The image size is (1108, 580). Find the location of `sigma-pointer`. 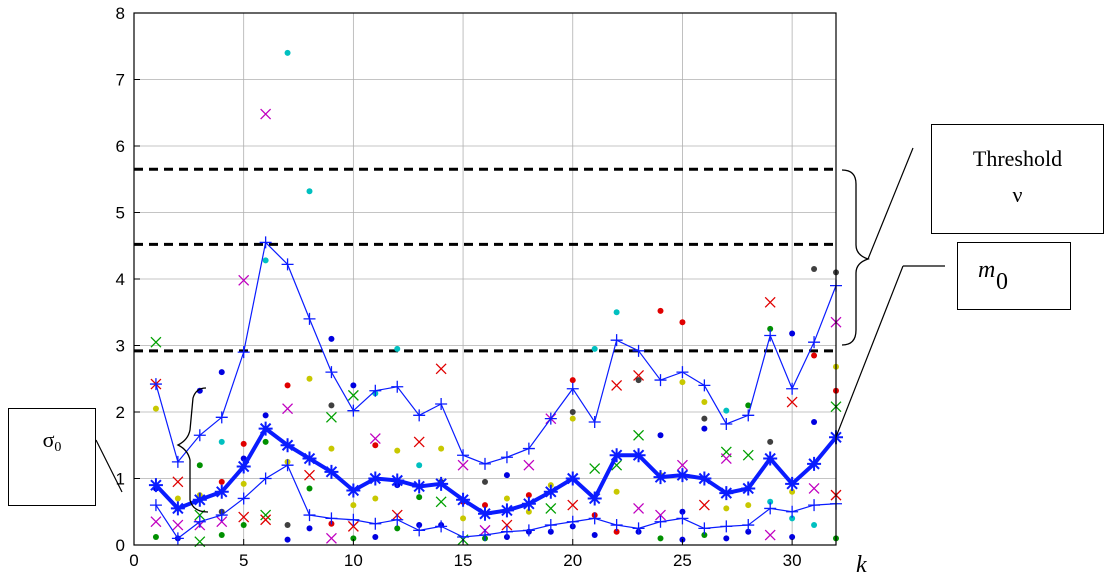

sigma-pointer is located at coordinates (109, 466).